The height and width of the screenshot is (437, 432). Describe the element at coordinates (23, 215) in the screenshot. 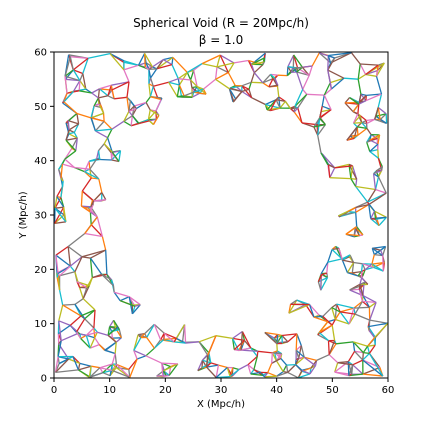

I see `y-axis-label: Y (Mpc/h)` at that location.